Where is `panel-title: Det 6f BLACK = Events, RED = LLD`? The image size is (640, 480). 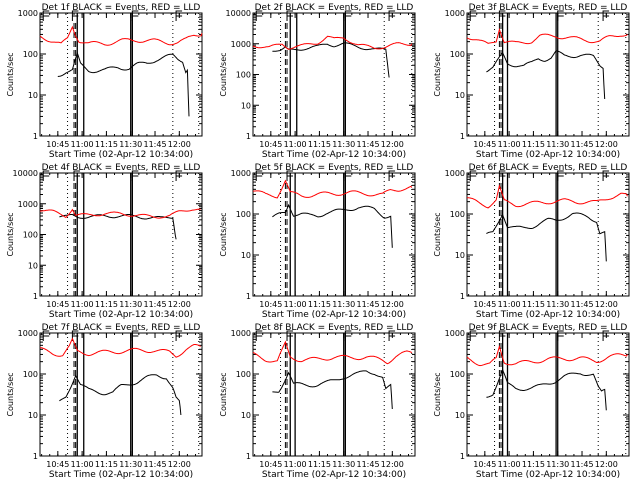
panel-title: Det 6f BLACK = Events, RED = LLD is located at coordinates (548, 168).